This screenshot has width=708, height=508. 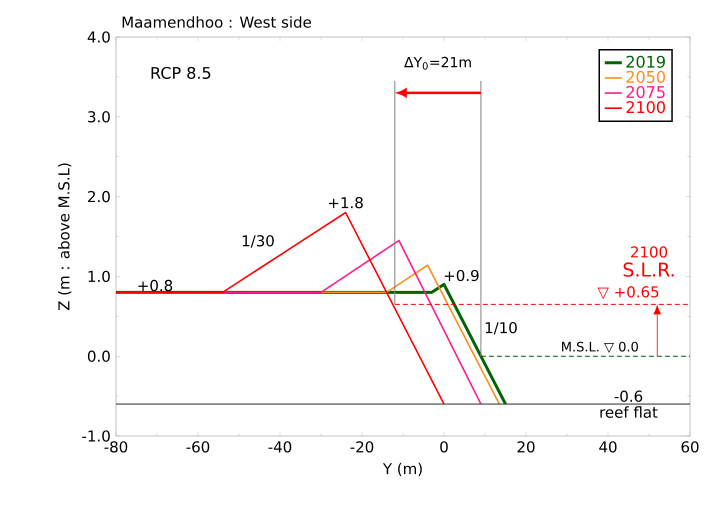 I want to click on y-axis-title: Z (m : above M.S.L), so click(x=65, y=236).